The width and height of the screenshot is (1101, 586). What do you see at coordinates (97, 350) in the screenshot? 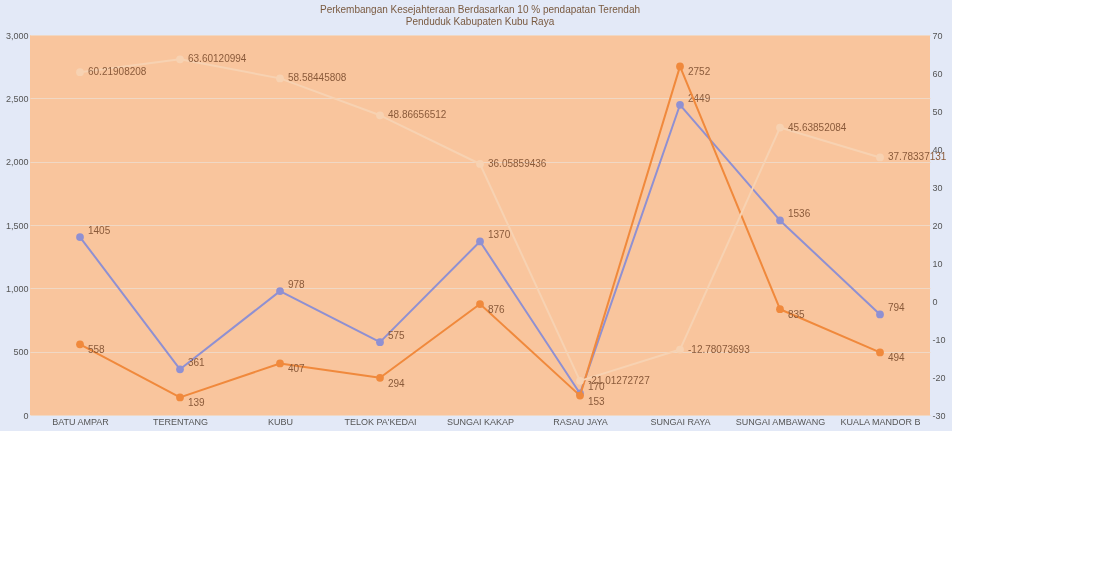
I see `data-label: 558` at bounding box center [97, 350].